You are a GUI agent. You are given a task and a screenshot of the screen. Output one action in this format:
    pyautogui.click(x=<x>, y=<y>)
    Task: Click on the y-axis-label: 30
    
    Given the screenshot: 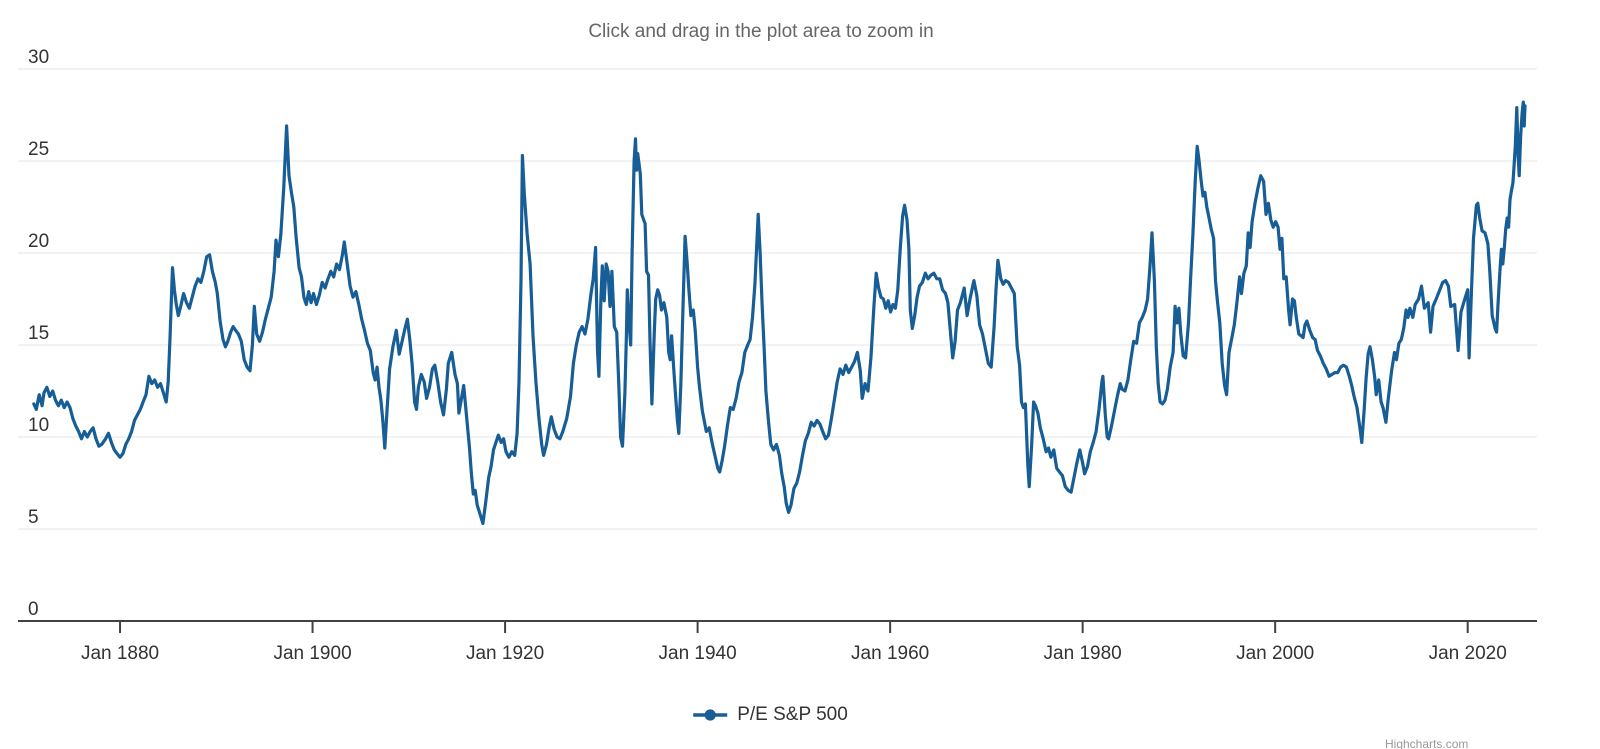 What is the action you would take?
    pyautogui.click(x=38, y=57)
    